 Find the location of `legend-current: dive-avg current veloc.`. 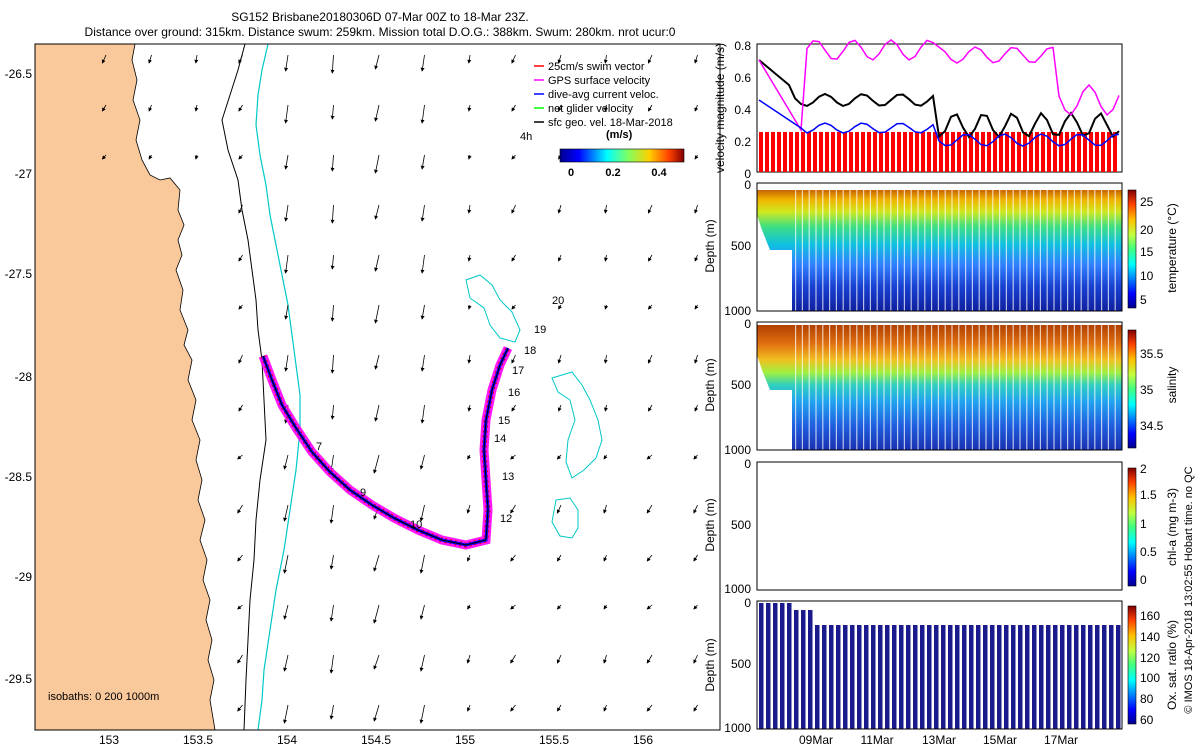

legend-current: dive-avg current veloc. is located at coordinates (603, 95).